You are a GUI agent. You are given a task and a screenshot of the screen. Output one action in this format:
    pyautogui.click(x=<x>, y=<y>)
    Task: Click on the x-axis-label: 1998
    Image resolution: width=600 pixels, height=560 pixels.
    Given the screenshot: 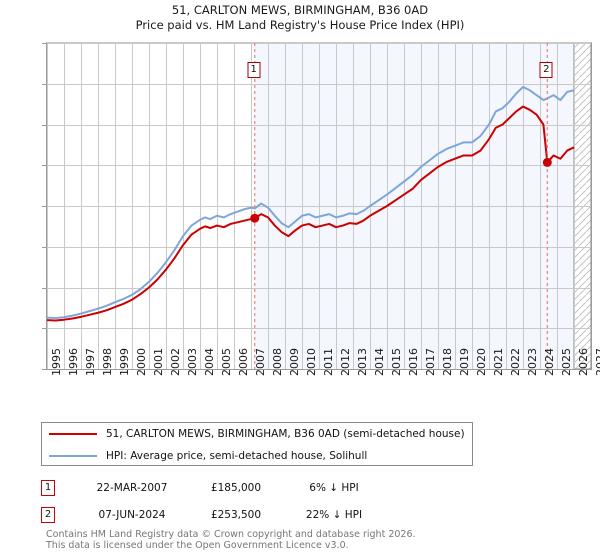 What is the action you would take?
    pyautogui.click(x=107, y=362)
    